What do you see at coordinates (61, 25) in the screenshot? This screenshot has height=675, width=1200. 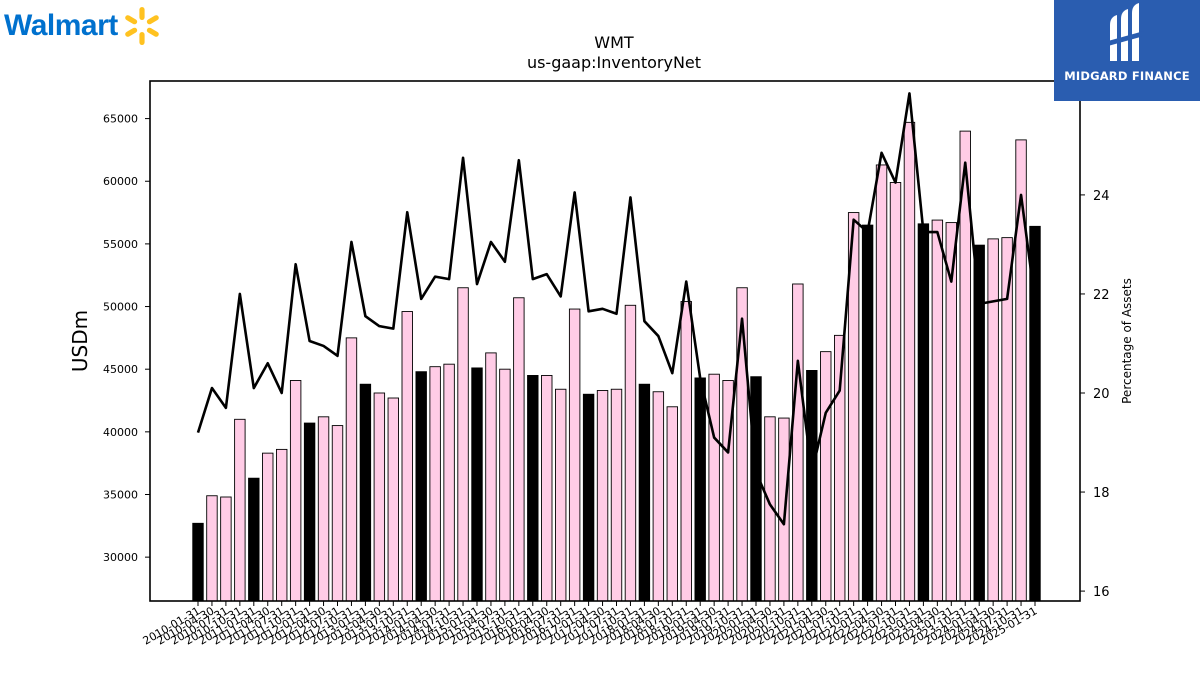 I see `walmart-wordmark: Walmart` at bounding box center [61, 25].